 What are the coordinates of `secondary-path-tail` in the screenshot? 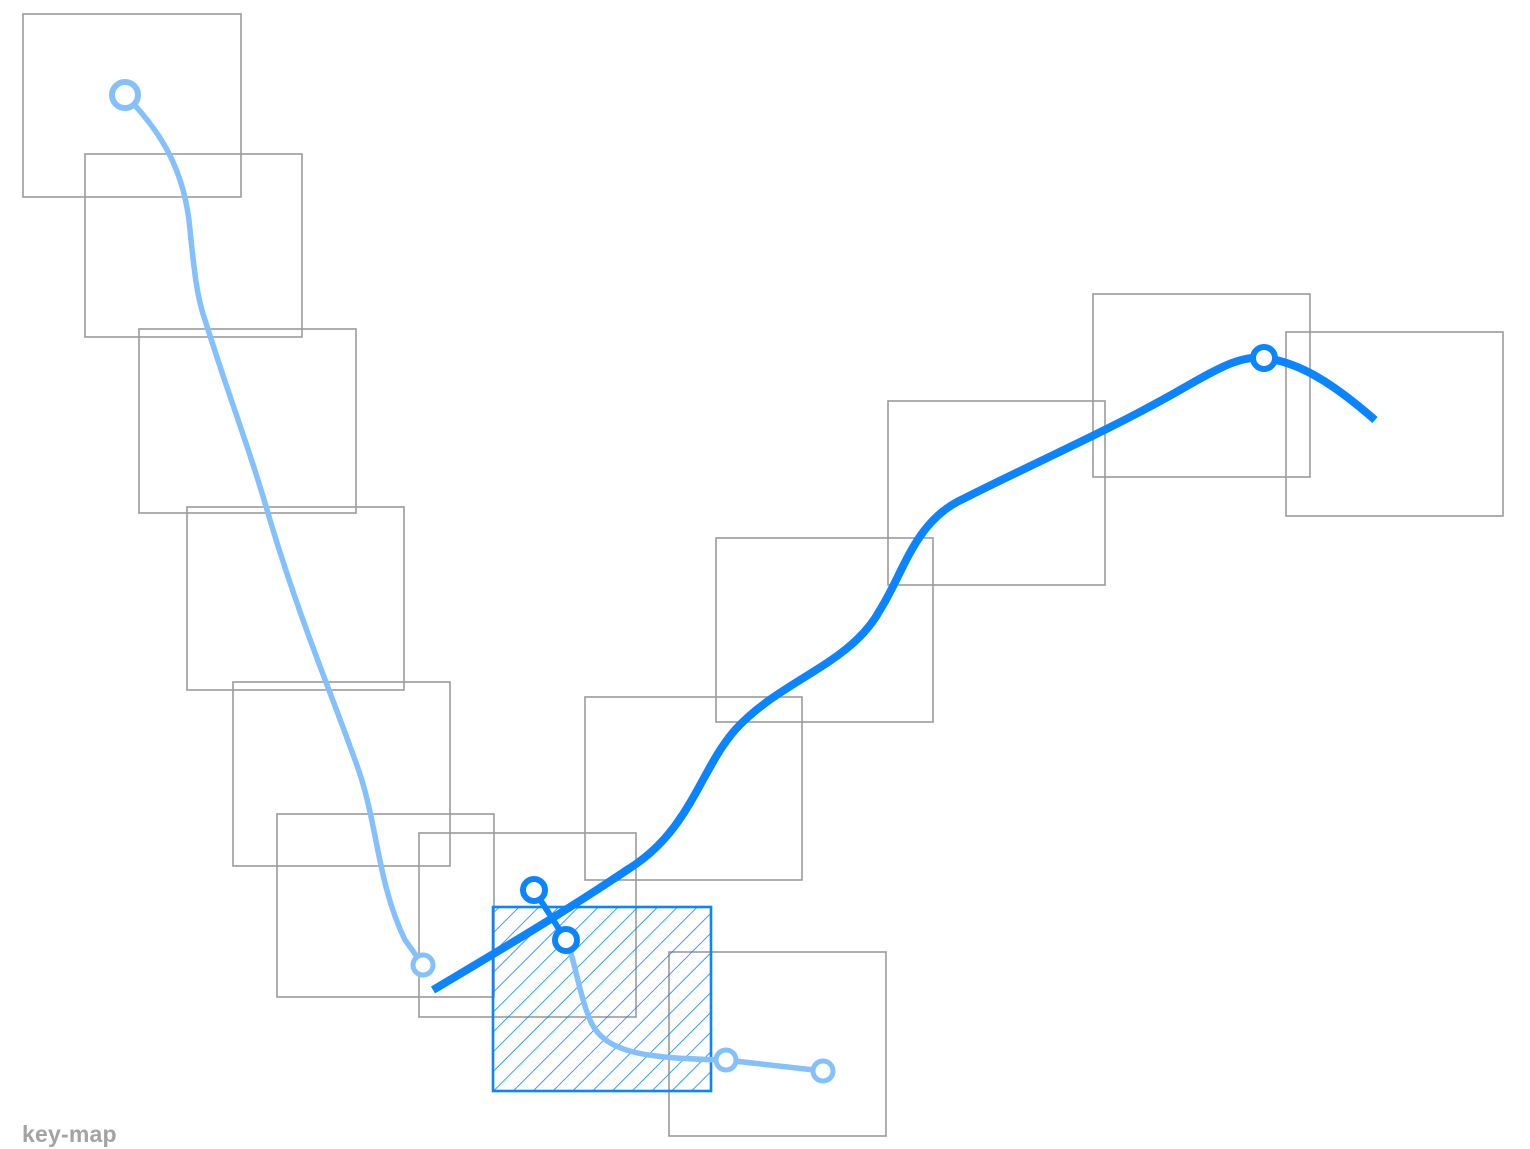 It's located at (694, 1005).